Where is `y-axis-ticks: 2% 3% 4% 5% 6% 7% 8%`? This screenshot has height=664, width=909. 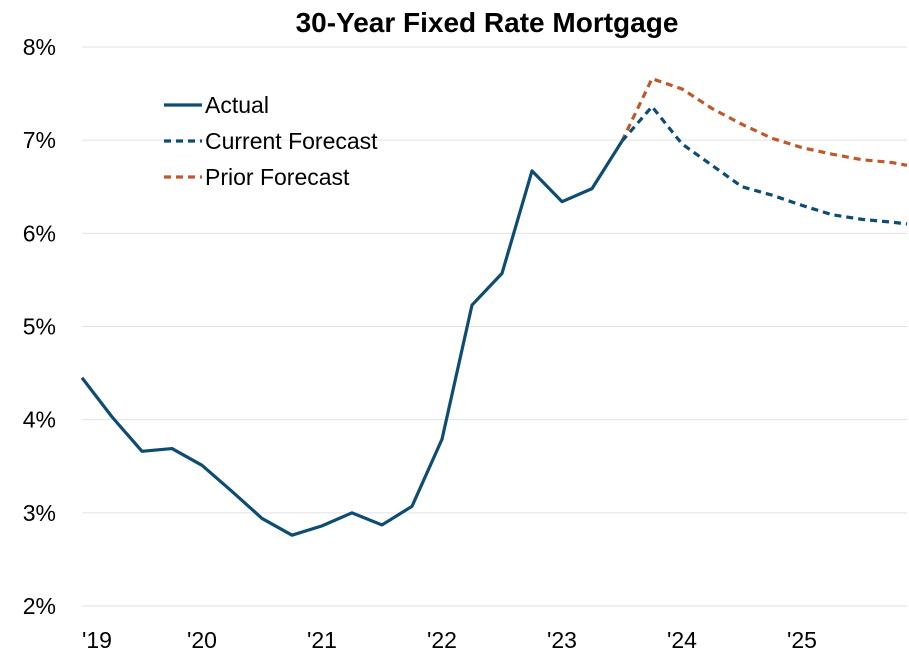 y-axis-ticks: 2% 3% 4% 5% 6% 7% 8% is located at coordinates (39, 326).